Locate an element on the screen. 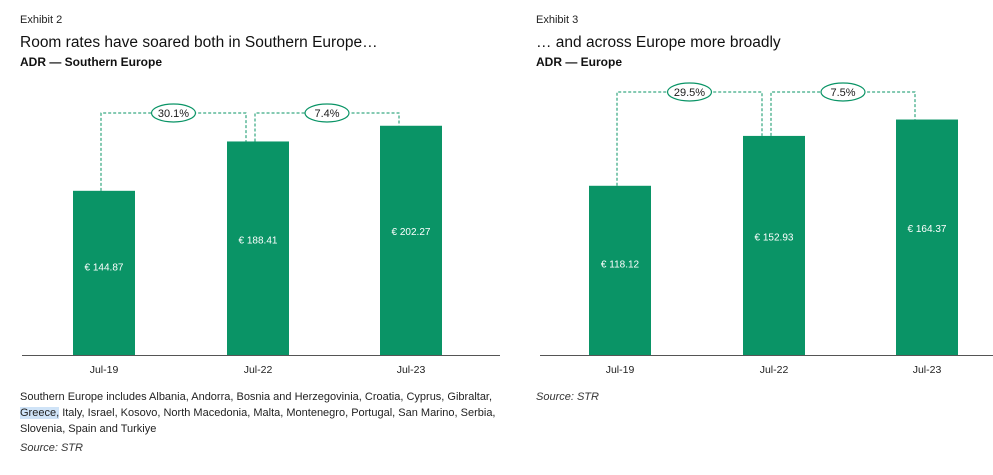 This screenshot has height=475, width=993. bar-value-label: € 118.12 is located at coordinates (620, 265).